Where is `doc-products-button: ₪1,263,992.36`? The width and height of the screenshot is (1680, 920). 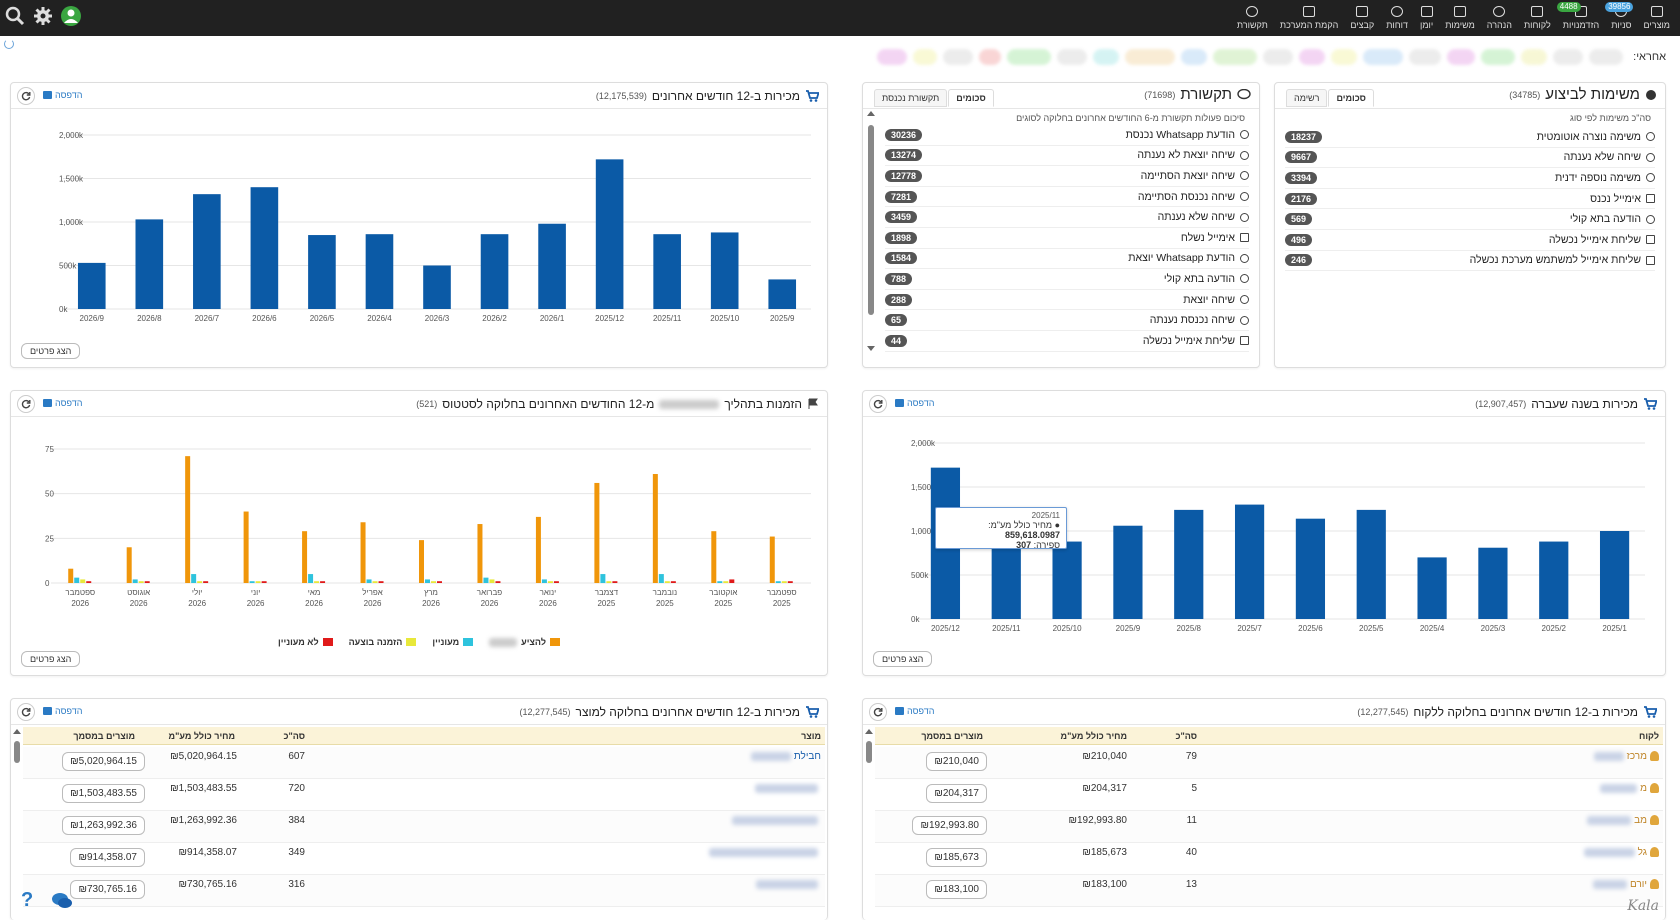
doc-products-button: ₪1,263,992.36 is located at coordinates (103, 825).